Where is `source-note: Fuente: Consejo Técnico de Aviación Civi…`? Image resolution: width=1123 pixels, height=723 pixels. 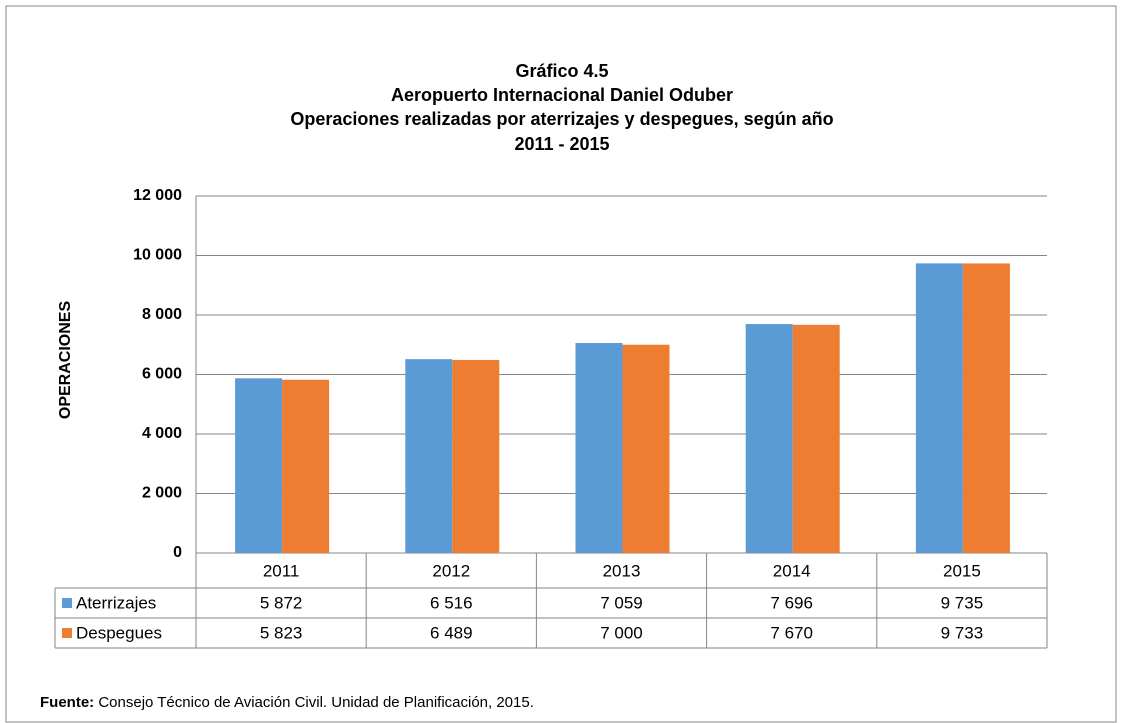 source-note: Fuente: Consejo Técnico de Aviación Civi… is located at coordinates (287, 702).